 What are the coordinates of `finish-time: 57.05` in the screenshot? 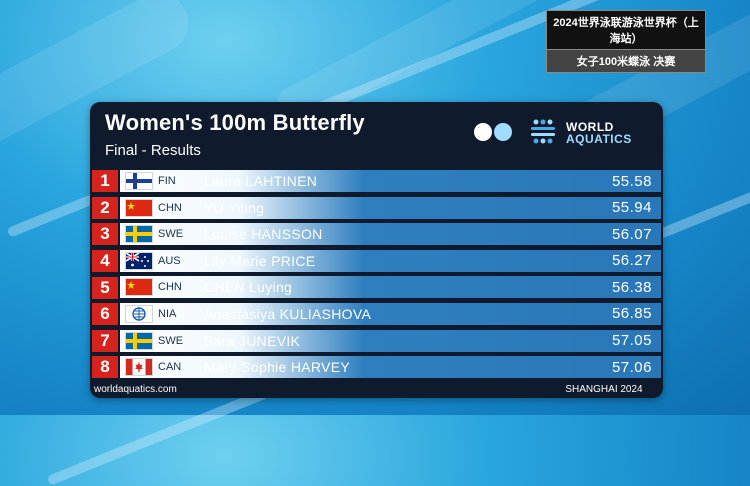 It's located at (631, 341).